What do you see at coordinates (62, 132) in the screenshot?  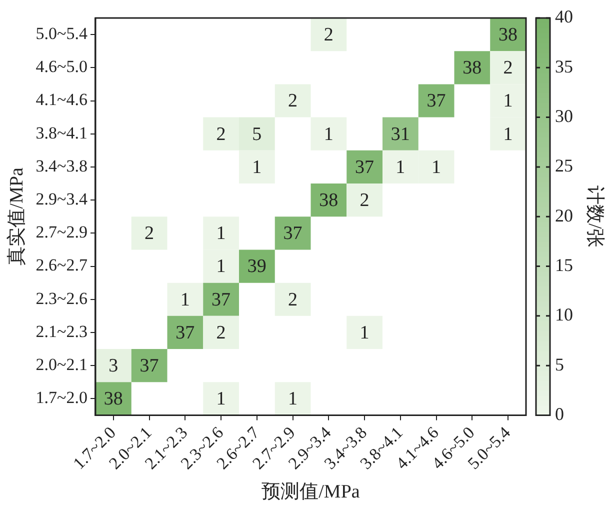 I see `y-tick-label: 3.8~4.1` at bounding box center [62, 132].